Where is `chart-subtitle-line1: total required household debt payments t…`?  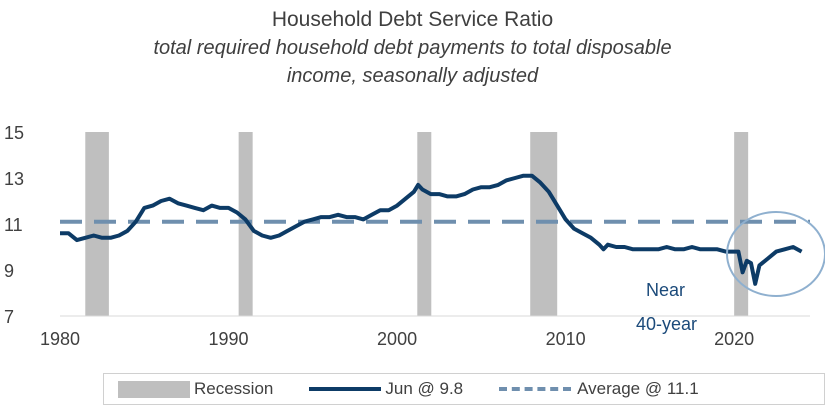
chart-subtitle-line1: total required household debt payments t… is located at coordinates (412, 48).